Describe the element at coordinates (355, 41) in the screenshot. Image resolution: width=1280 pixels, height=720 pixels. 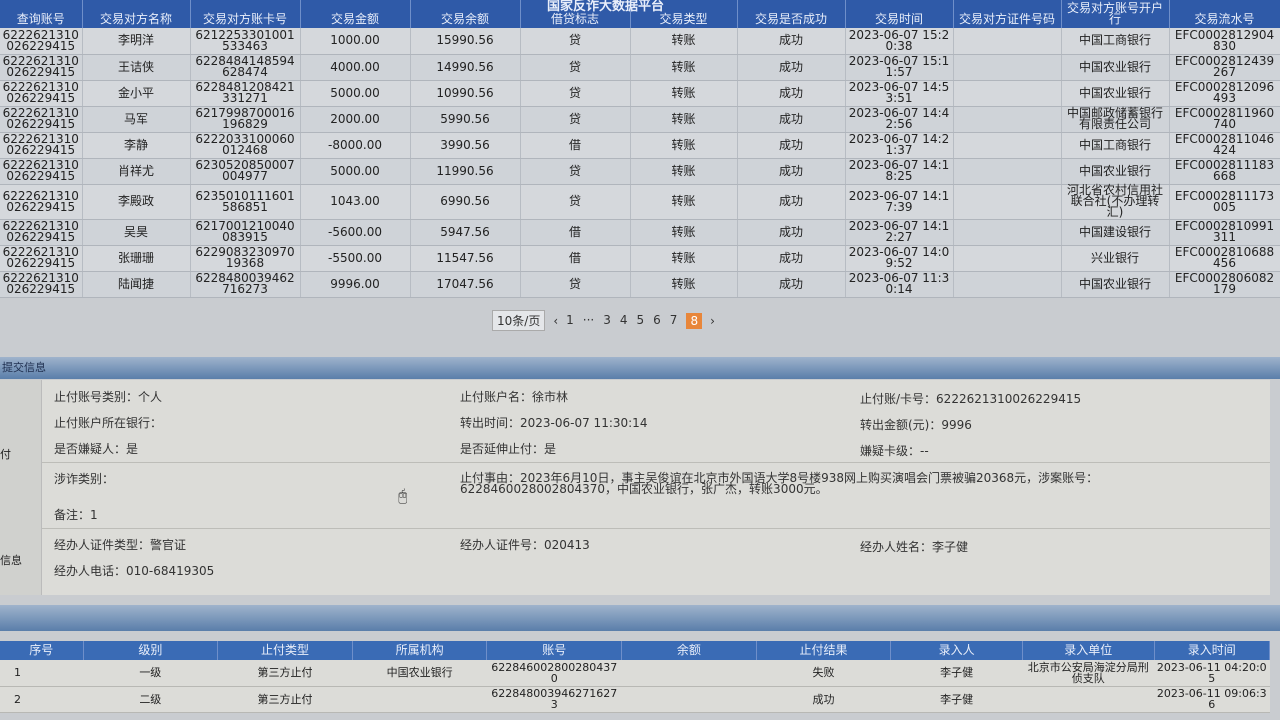
I see `table-cell: 1000.00` at that location.